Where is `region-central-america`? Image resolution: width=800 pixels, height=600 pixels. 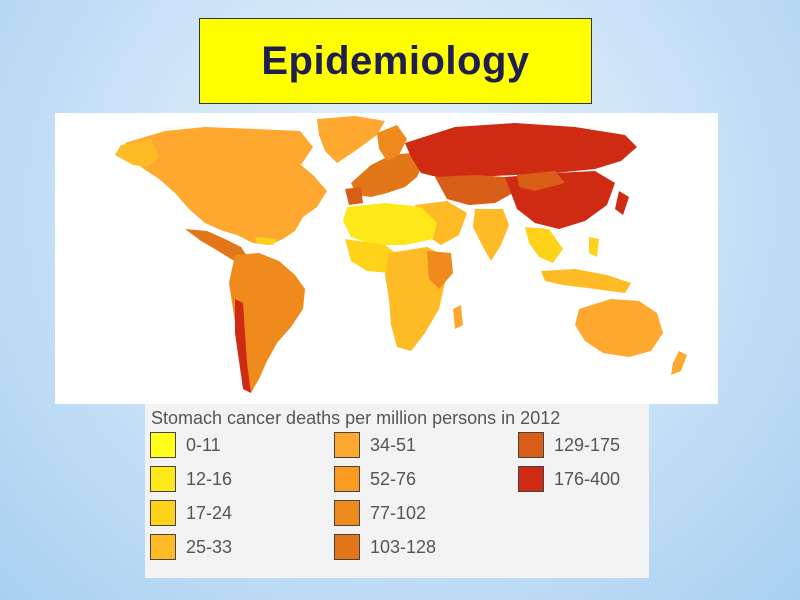
region-central-america is located at coordinates (217, 247).